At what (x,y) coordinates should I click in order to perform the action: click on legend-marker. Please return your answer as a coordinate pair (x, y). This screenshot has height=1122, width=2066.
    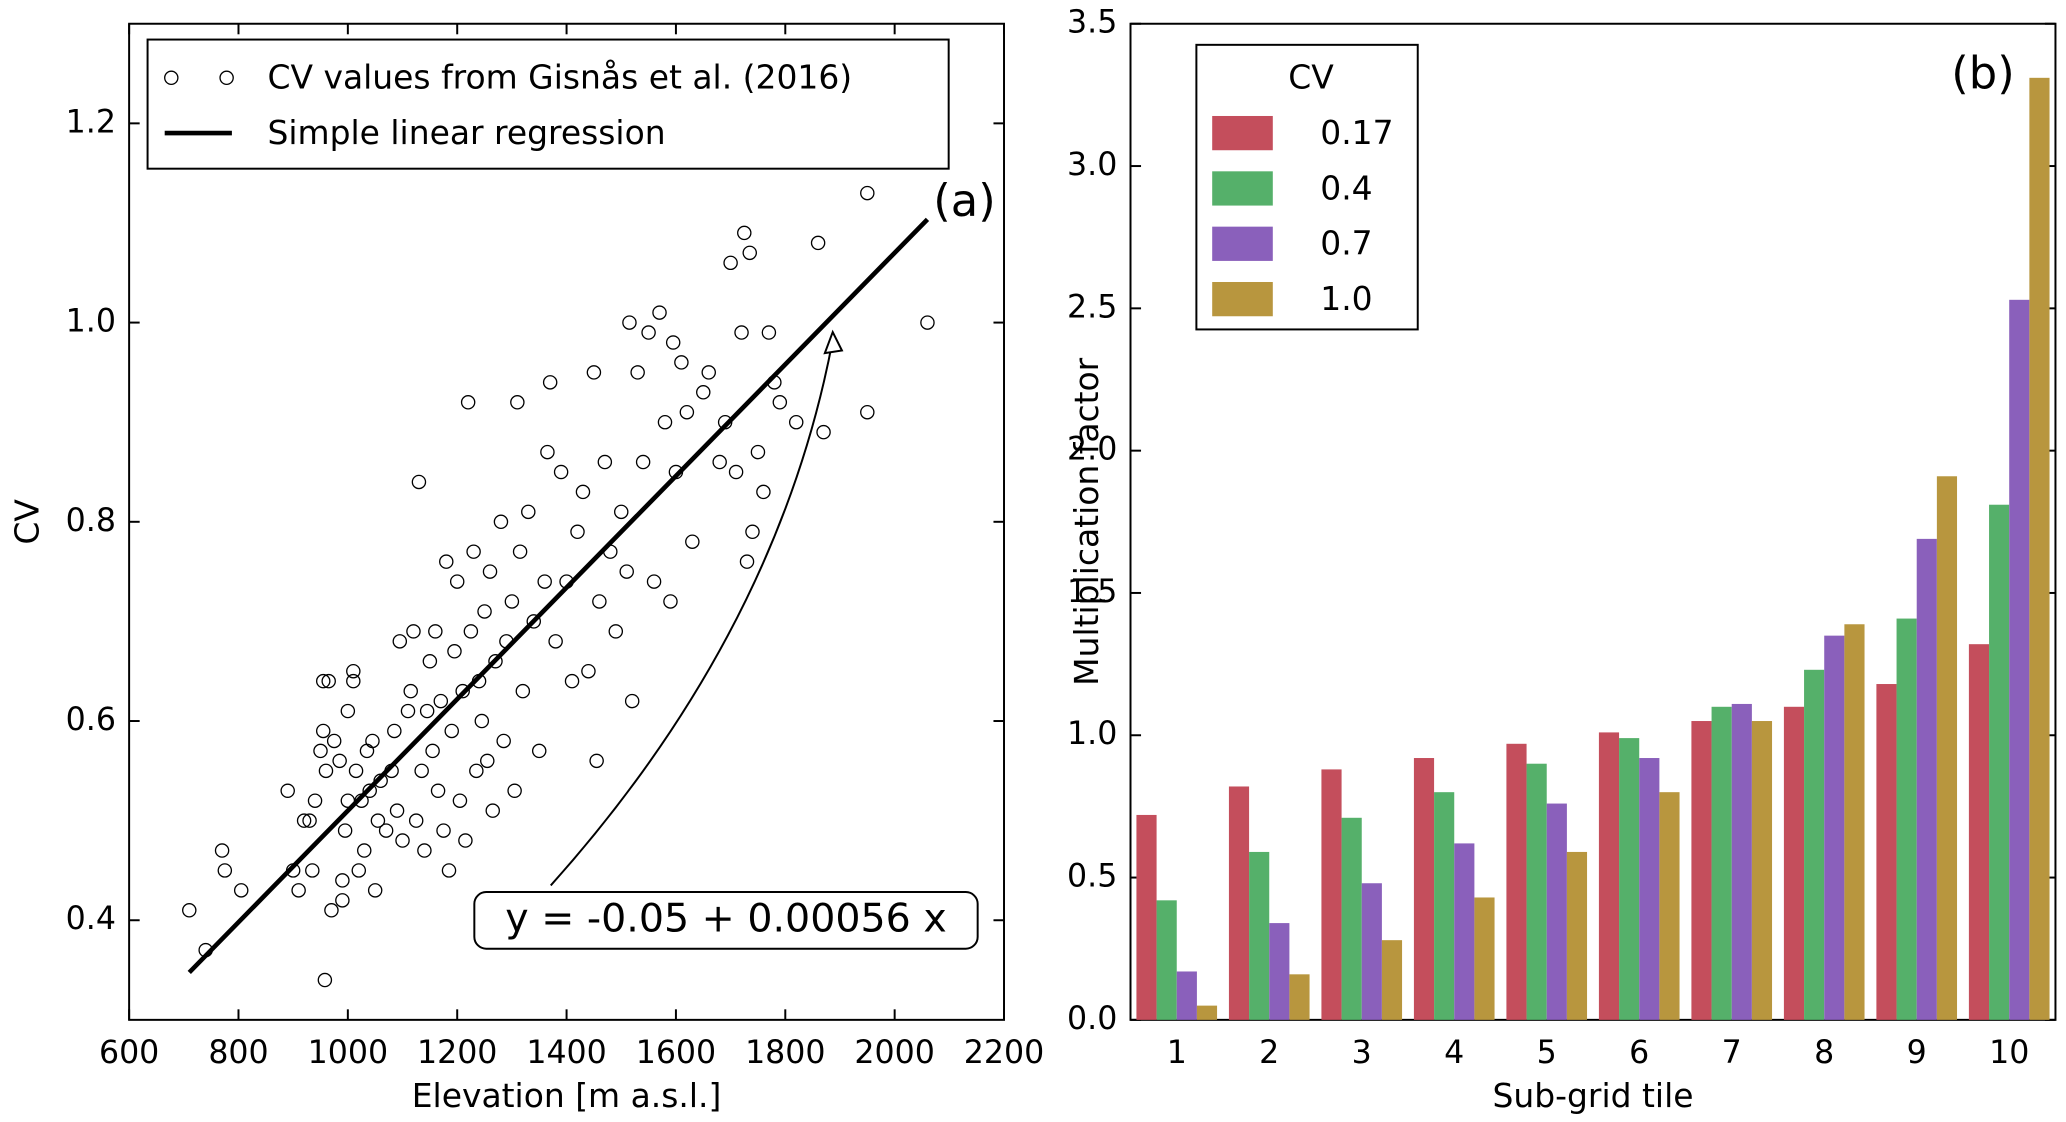
    Looking at the image, I should click on (171, 78).